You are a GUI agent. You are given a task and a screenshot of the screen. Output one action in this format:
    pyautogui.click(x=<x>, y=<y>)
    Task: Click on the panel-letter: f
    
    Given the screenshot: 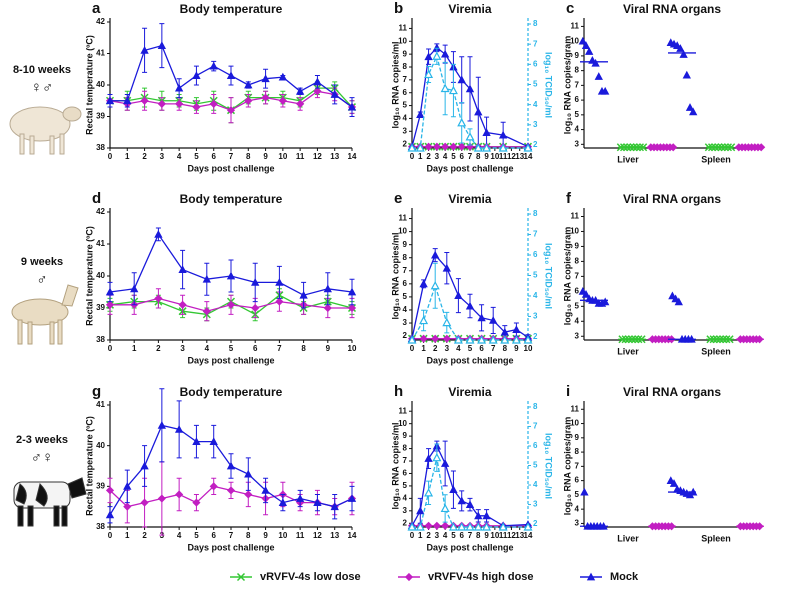 What is the action you would take?
    pyautogui.click(x=569, y=198)
    